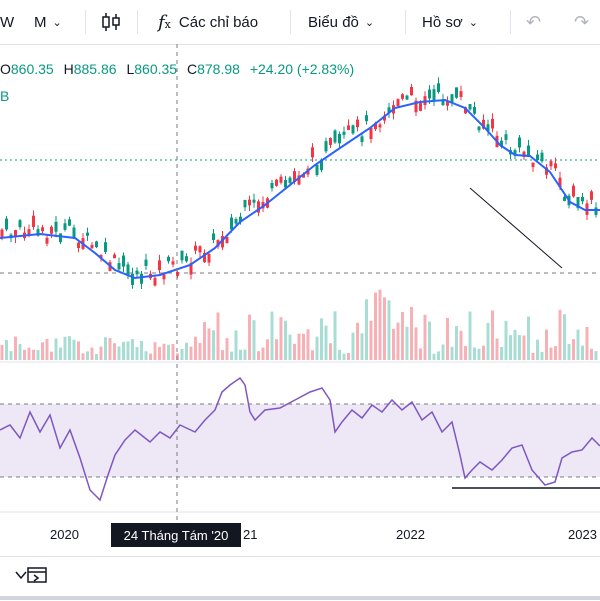  Describe the element at coordinates (37, 575) in the screenshot. I see `date-range-icon` at that location.